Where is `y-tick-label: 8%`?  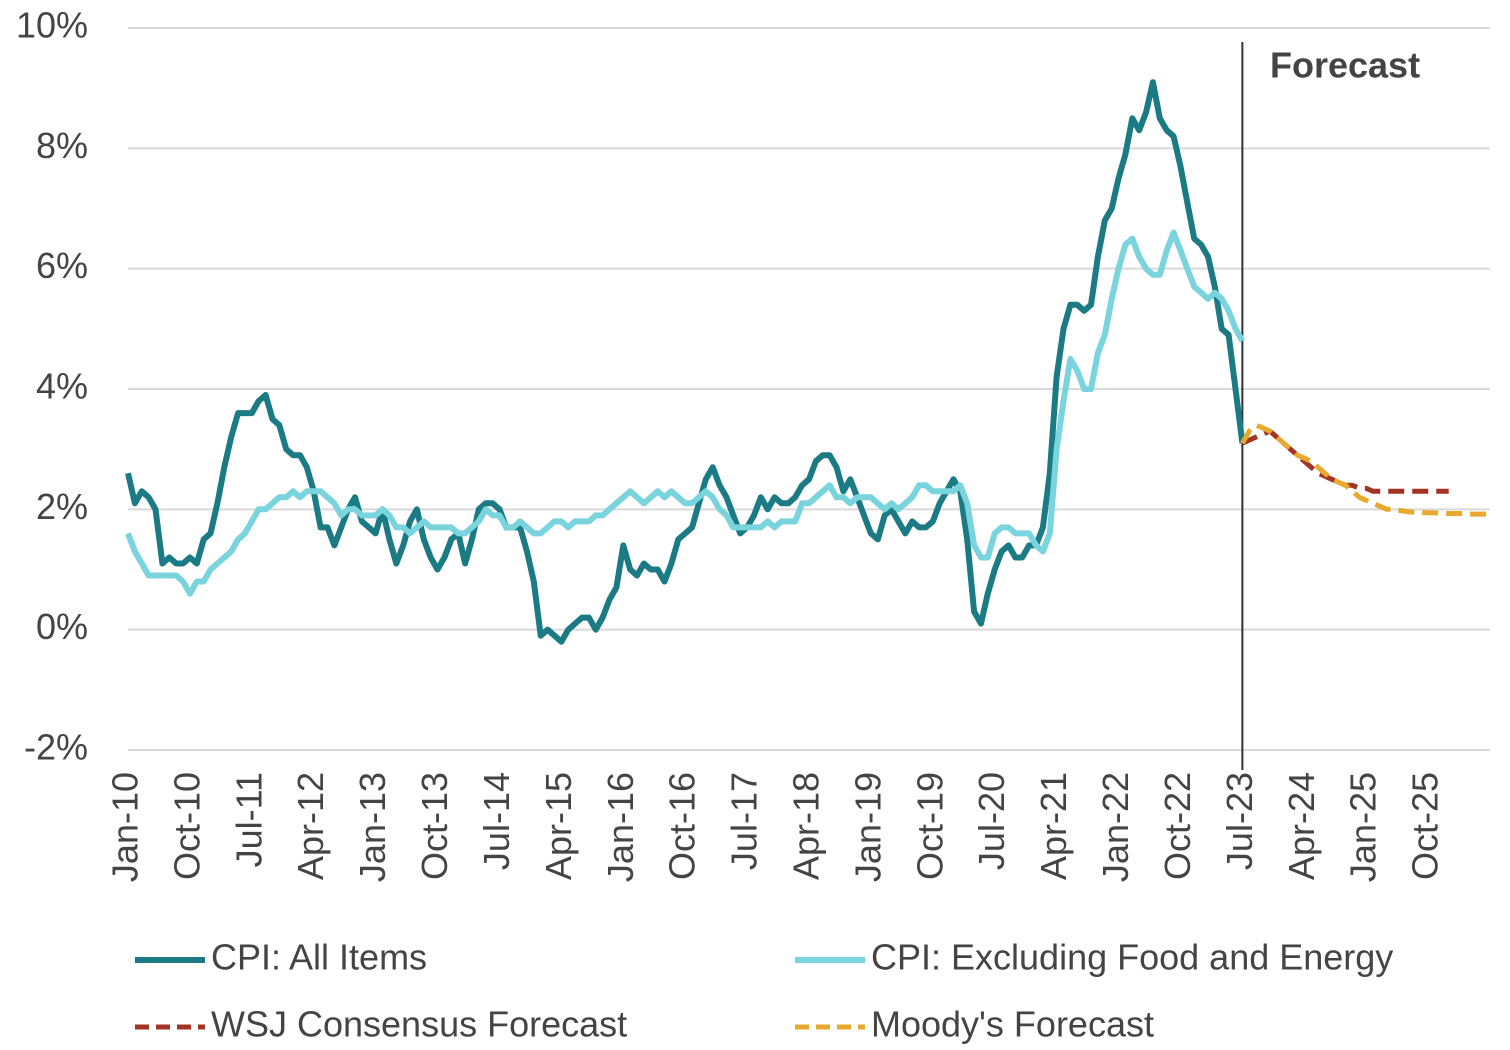 y-tick-label: 8% is located at coordinates (62, 145).